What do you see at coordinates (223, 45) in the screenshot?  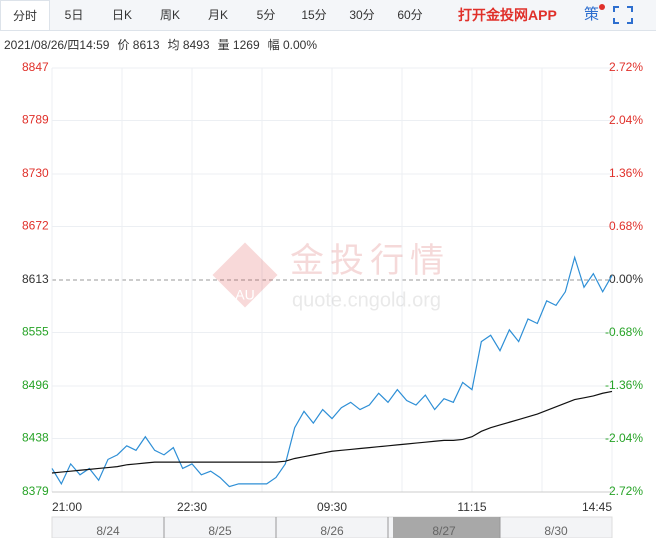 I see `info-label: 量` at bounding box center [223, 45].